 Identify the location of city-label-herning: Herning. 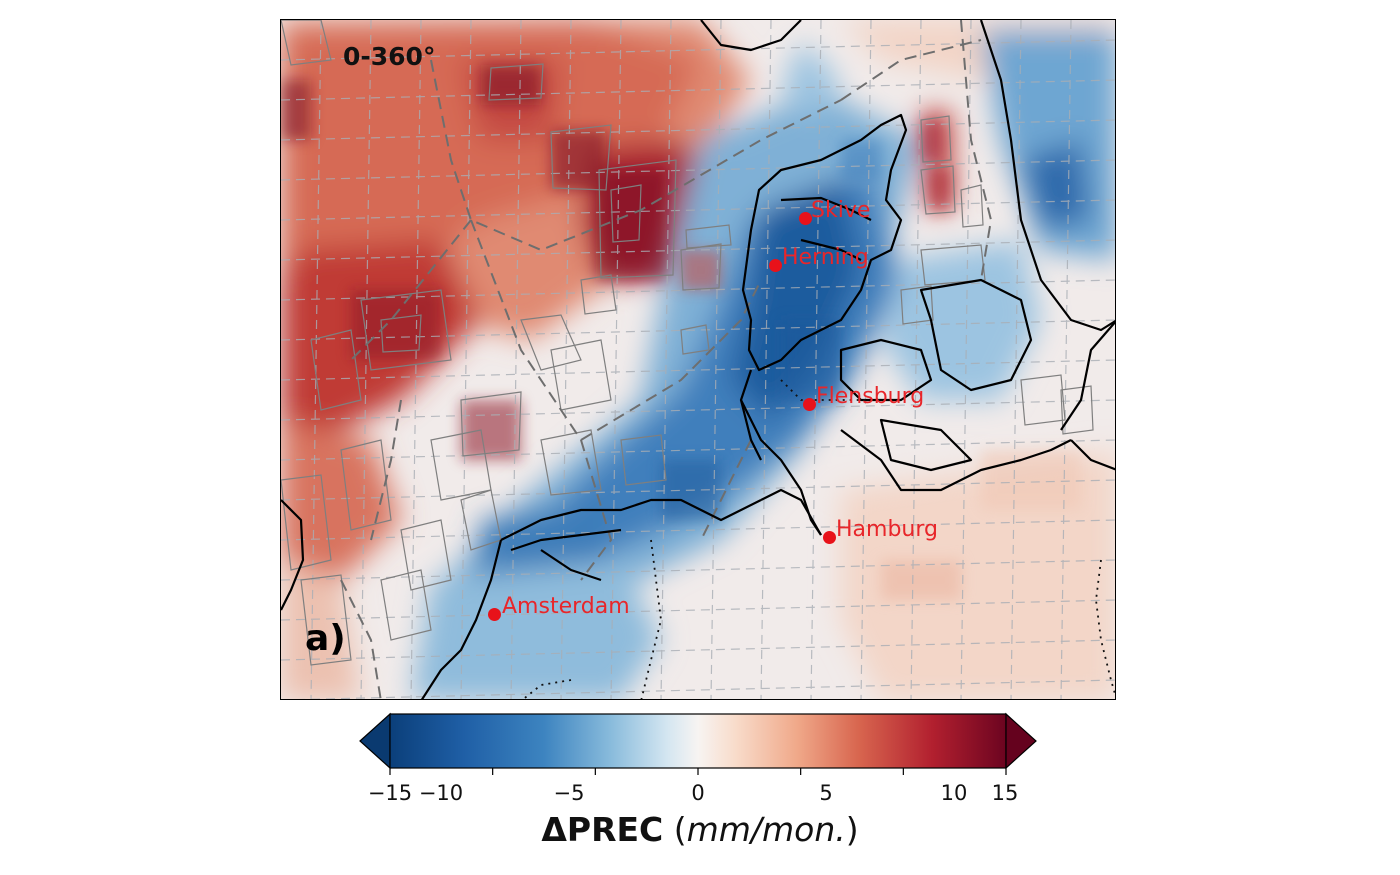
(825, 257).